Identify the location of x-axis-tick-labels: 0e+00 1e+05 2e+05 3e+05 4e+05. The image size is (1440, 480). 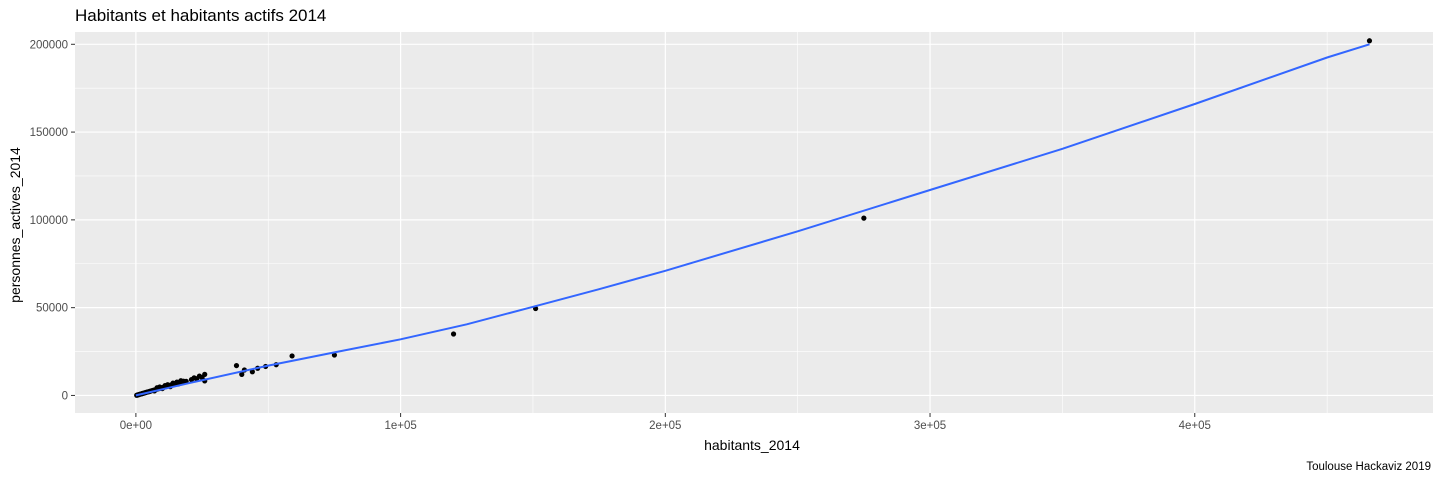
(665, 426).